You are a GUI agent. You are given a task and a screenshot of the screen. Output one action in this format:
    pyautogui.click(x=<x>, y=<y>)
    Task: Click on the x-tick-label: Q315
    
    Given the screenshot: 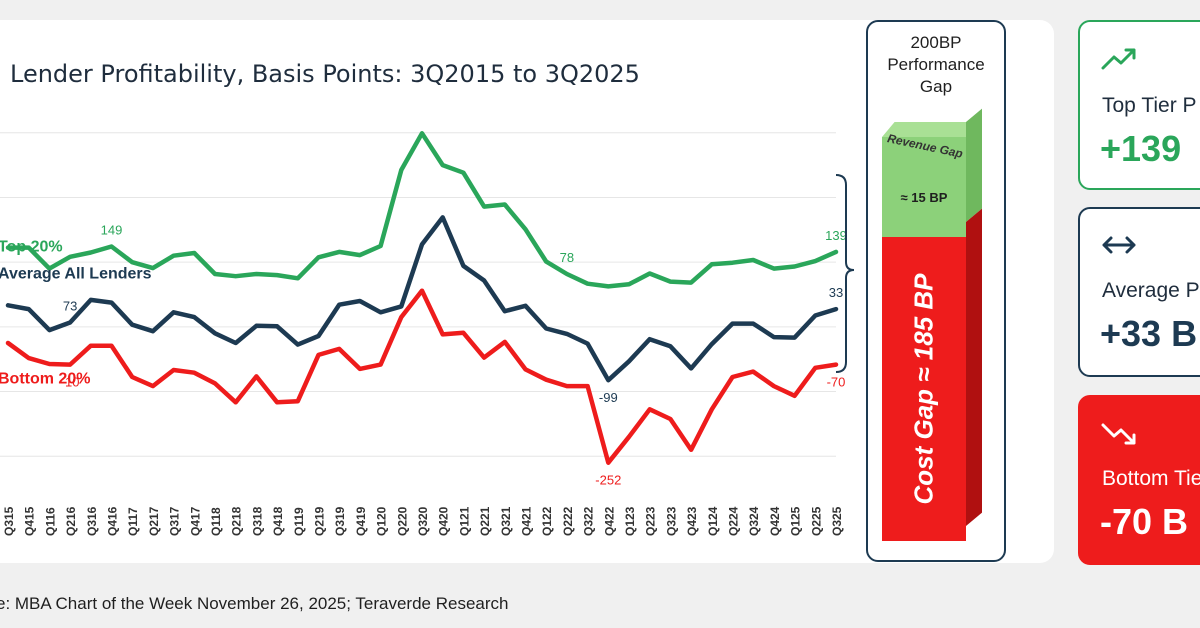 What is the action you would take?
    pyautogui.click(x=9, y=521)
    